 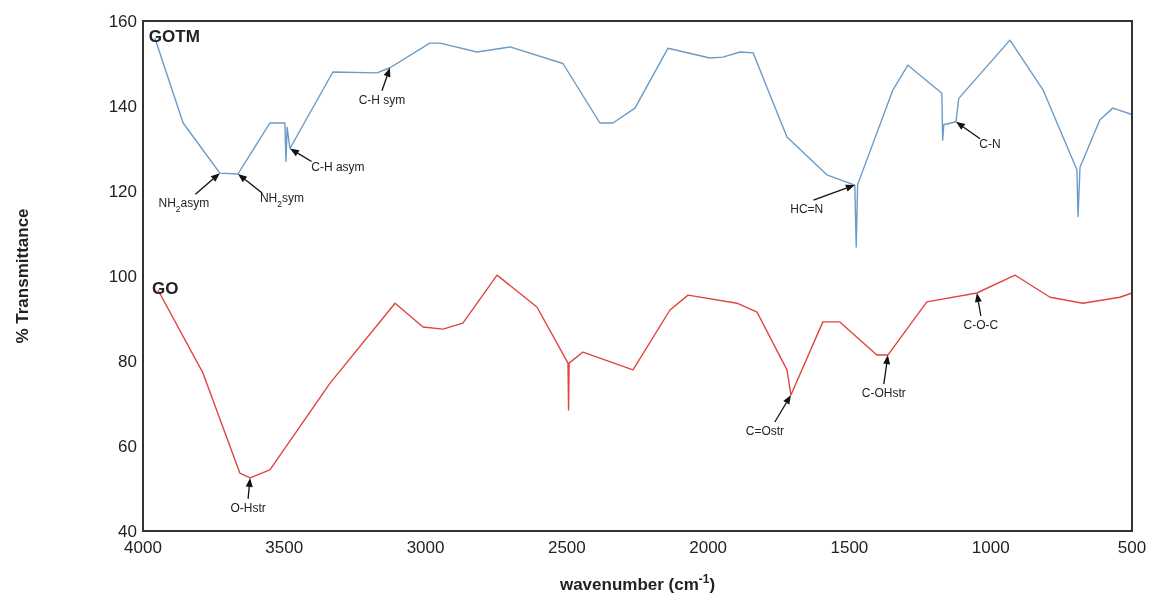 I want to click on annotation: C-O-C, so click(x=981, y=325).